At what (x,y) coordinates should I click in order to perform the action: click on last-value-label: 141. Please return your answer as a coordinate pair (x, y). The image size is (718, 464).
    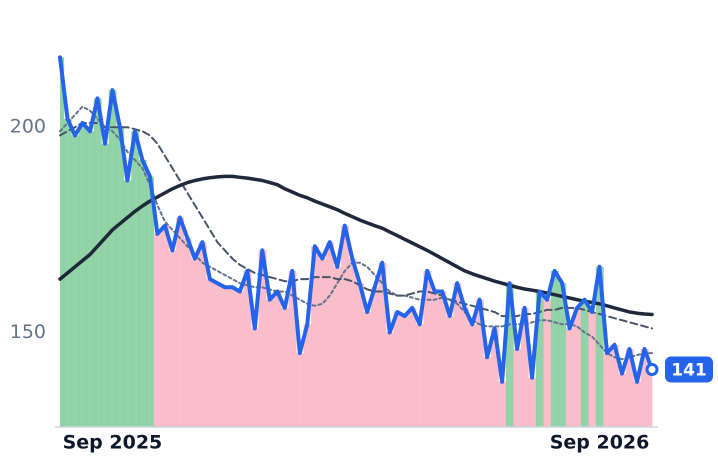
    Looking at the image, I should click on (689, 370).